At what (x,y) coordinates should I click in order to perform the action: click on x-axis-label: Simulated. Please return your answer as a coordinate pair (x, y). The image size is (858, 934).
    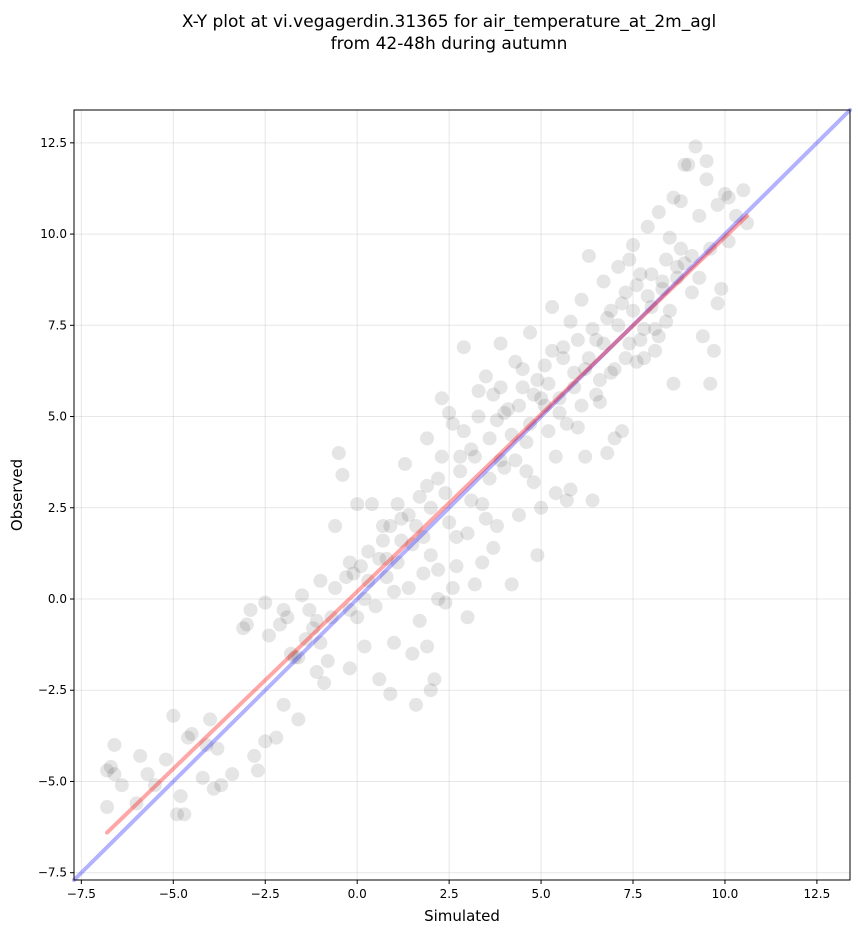
    Looking at the image, I should click on (462, 916).